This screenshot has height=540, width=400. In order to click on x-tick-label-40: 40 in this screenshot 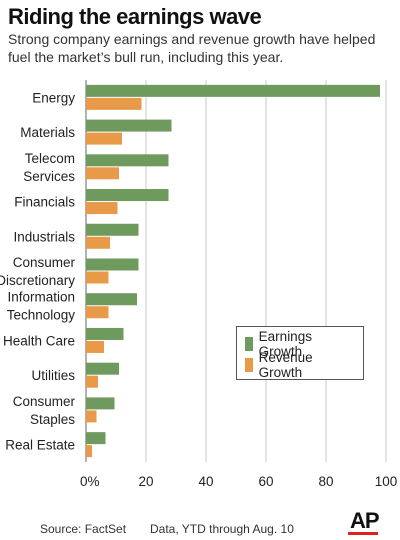, I will do `click(205, 481)`.